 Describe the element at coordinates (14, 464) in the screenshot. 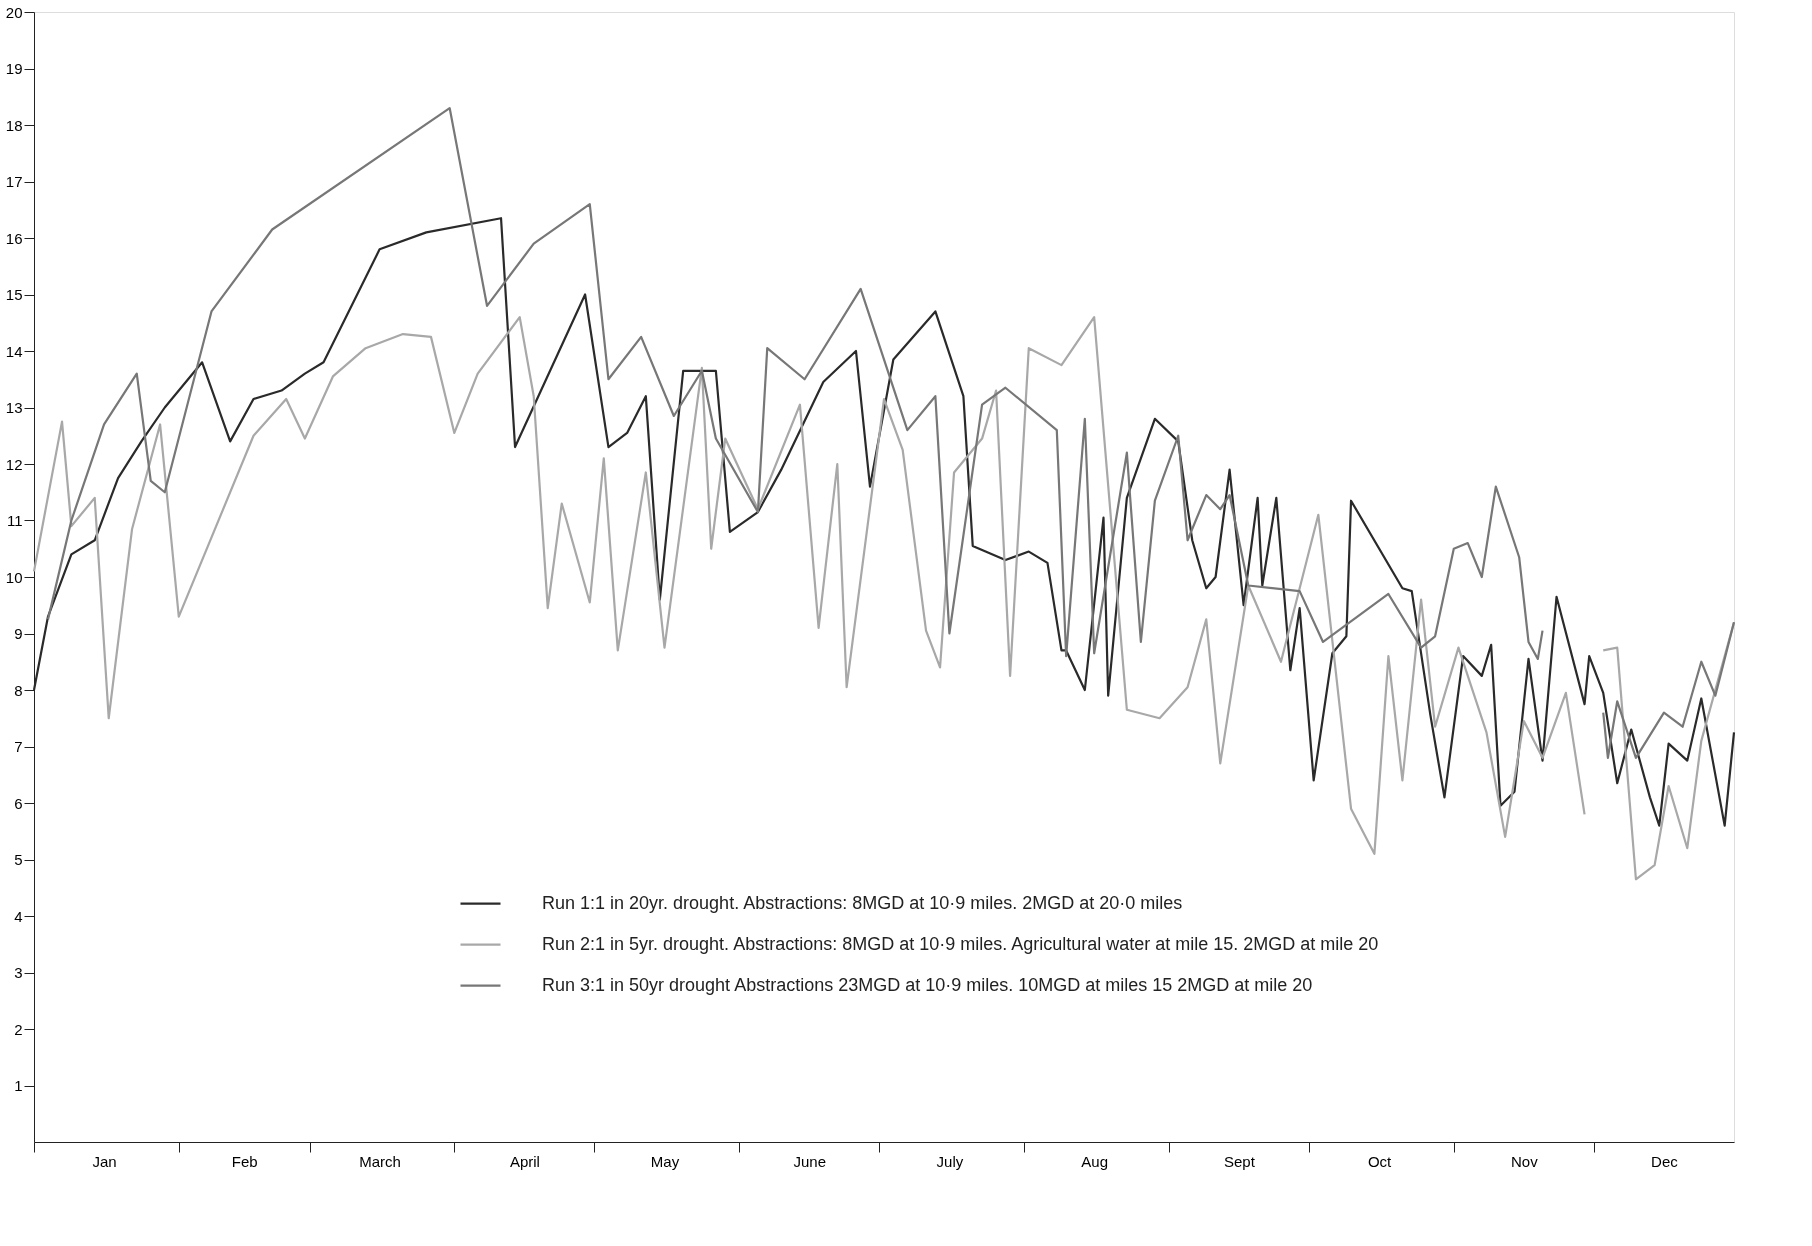

I see `y-tick-label: 12` at that location.